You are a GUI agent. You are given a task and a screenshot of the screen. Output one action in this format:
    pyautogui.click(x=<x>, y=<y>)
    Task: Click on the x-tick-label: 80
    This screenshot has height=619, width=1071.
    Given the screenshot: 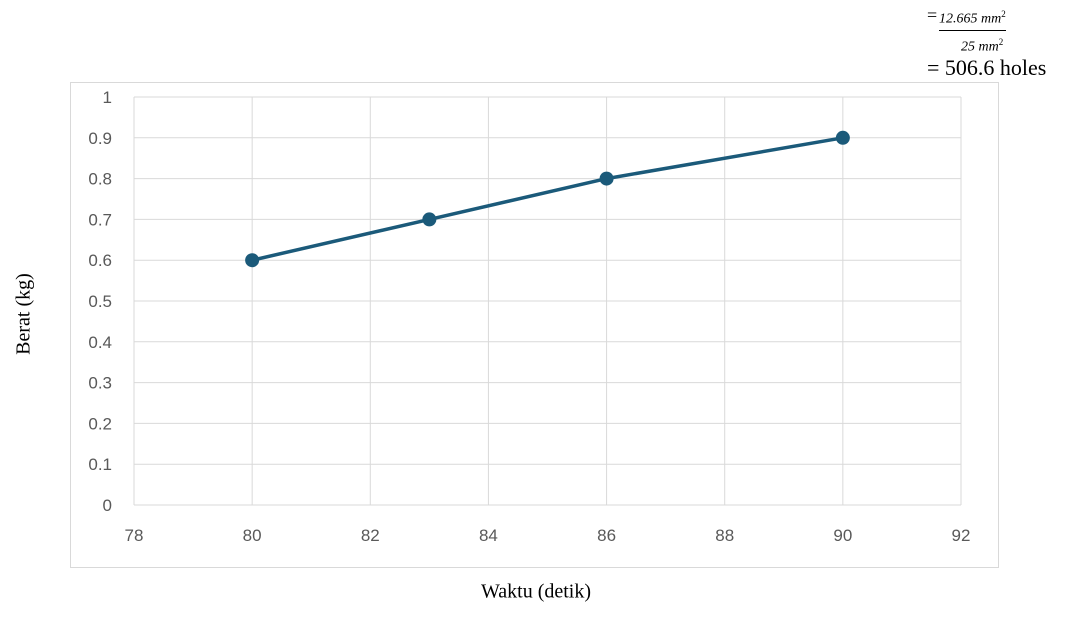 What is the action you would take?
    pyautogui.click(x=252, y=535)
    